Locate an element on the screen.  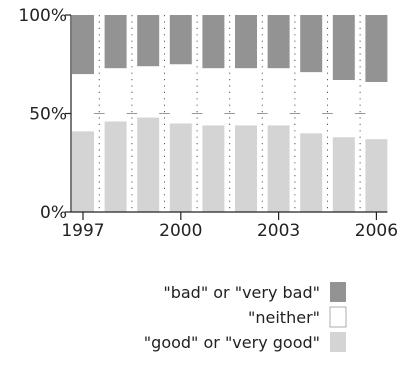
x-tick-label: 1997 is located at coordinates (82, 231).